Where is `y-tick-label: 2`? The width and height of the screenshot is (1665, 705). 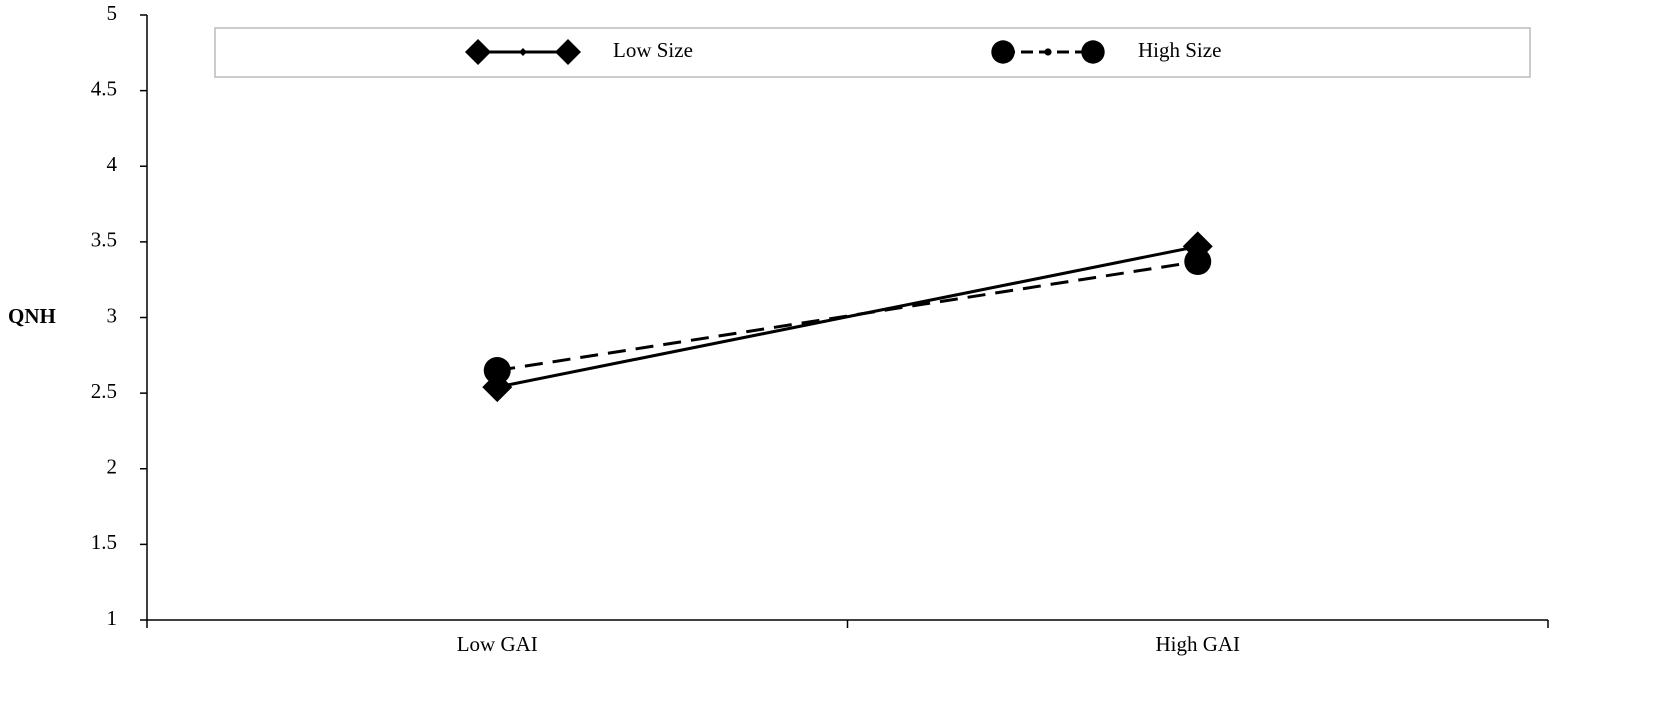 y-tick-label: 2 is located at coordinates (112, 467).